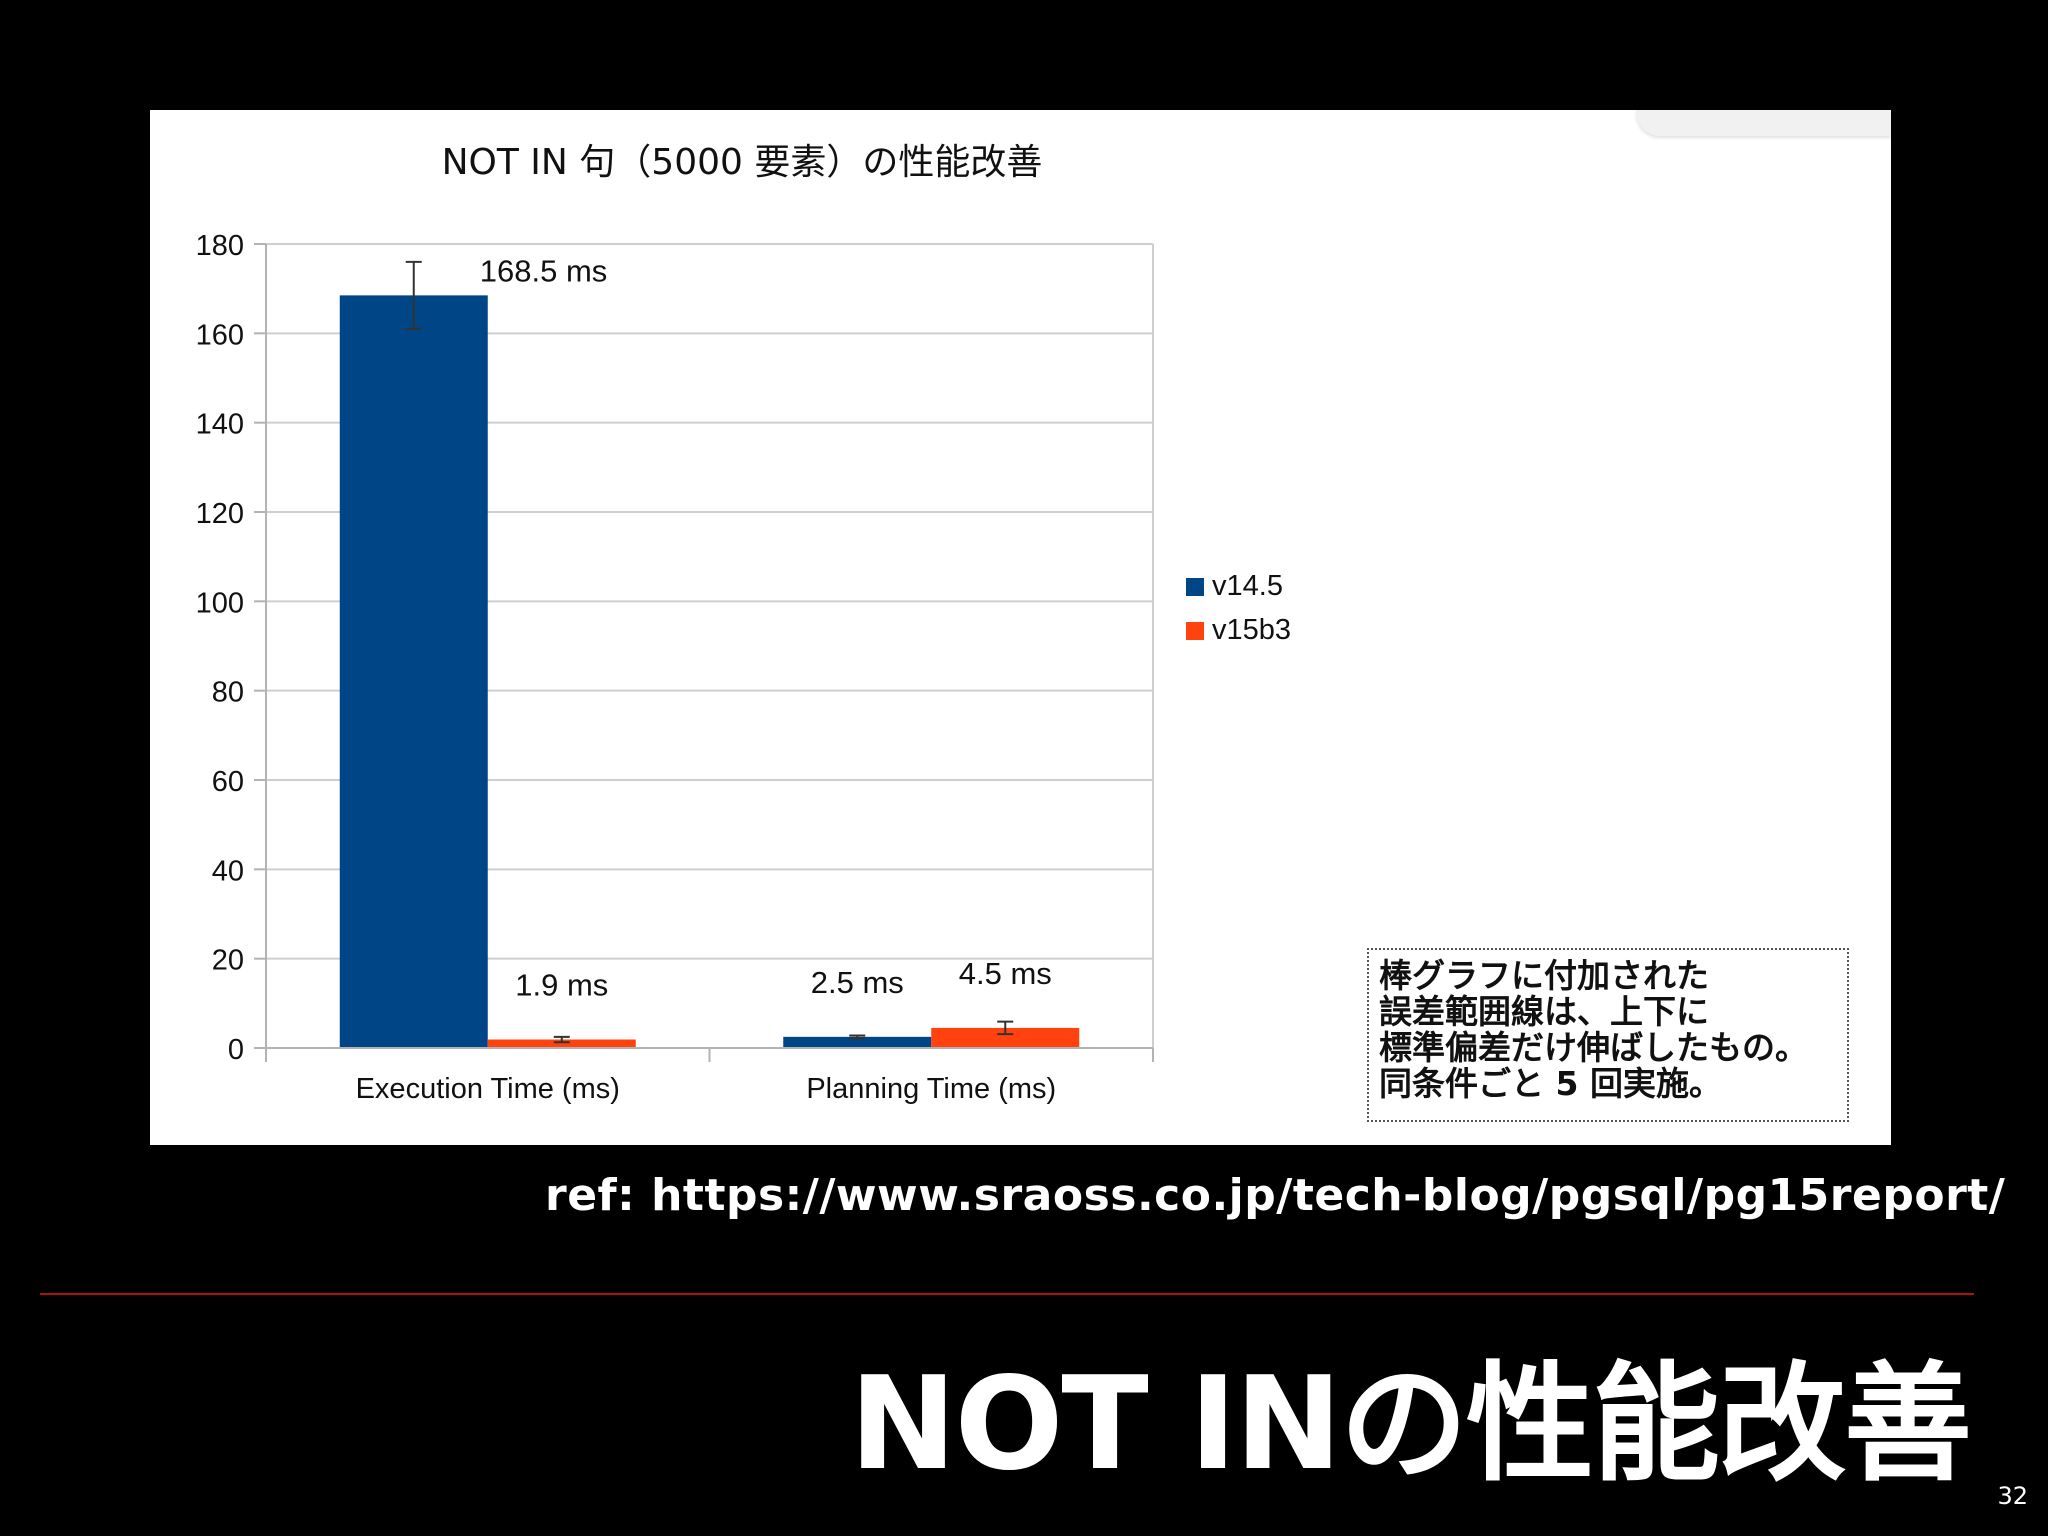 The height and width of the screenshot is (1536, 2048). What do you see at coordinates (1763, 123) in the screenshot?
I see `corner-tab` at bounding box center [1763, 123].